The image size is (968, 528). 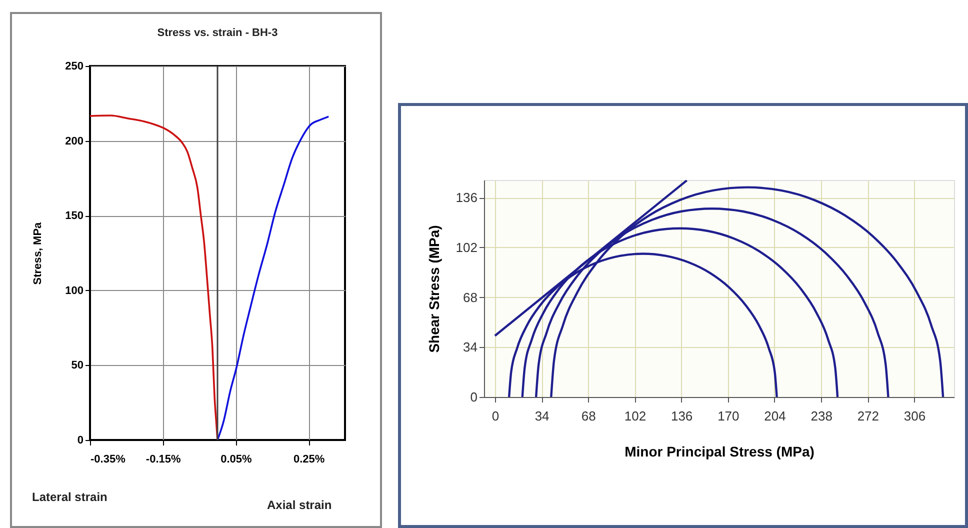 I want to click on y-axis-title: Shear Stress (MPa), so click(x=434, y=289).